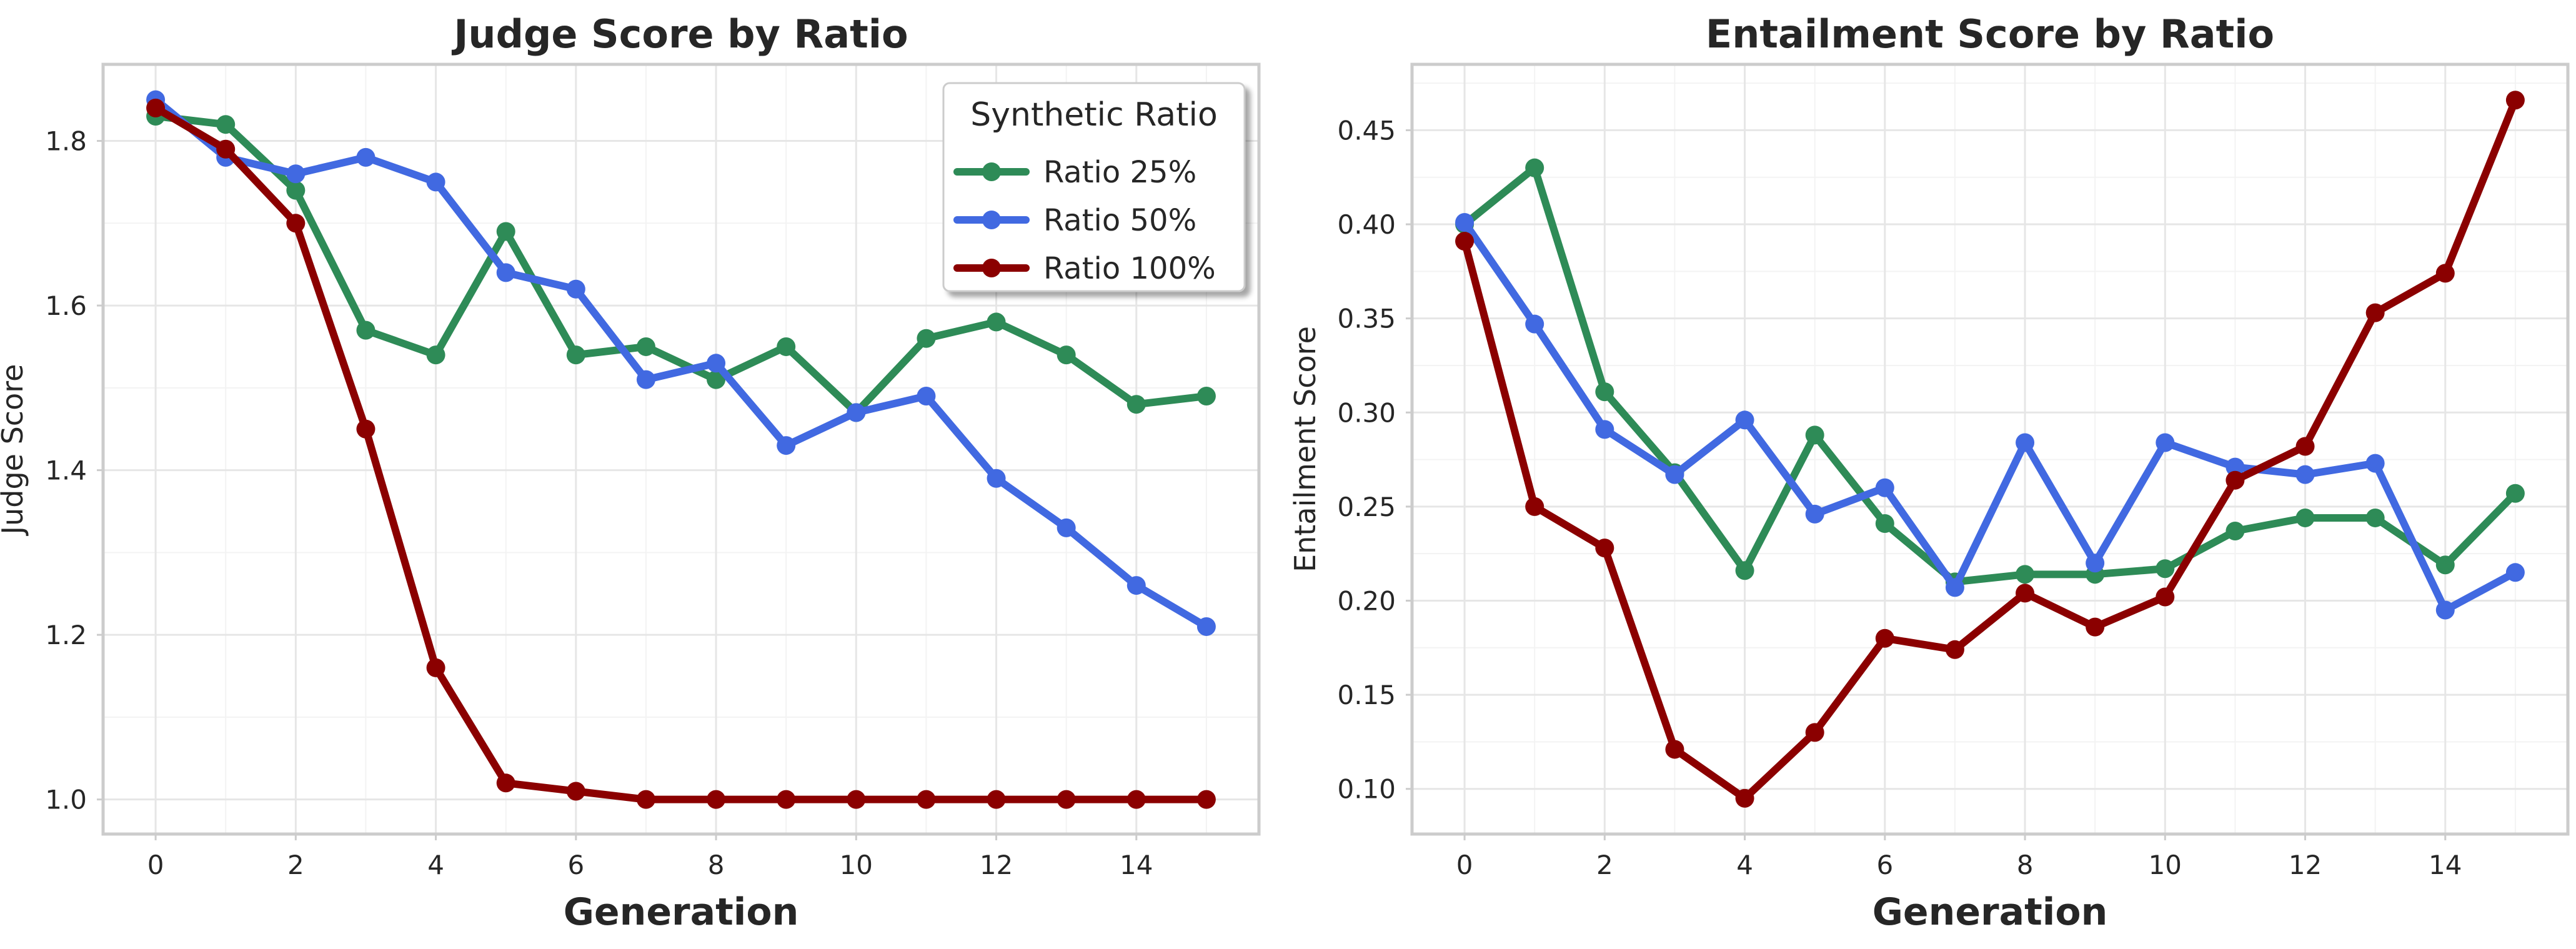 Image resolution: width=2576 pixels, height=949 pixels. Describe the element at coordinates (296, 190) in the screenshot. I see `data-point: Ratio 25% gen 2: 1.74` at that location.